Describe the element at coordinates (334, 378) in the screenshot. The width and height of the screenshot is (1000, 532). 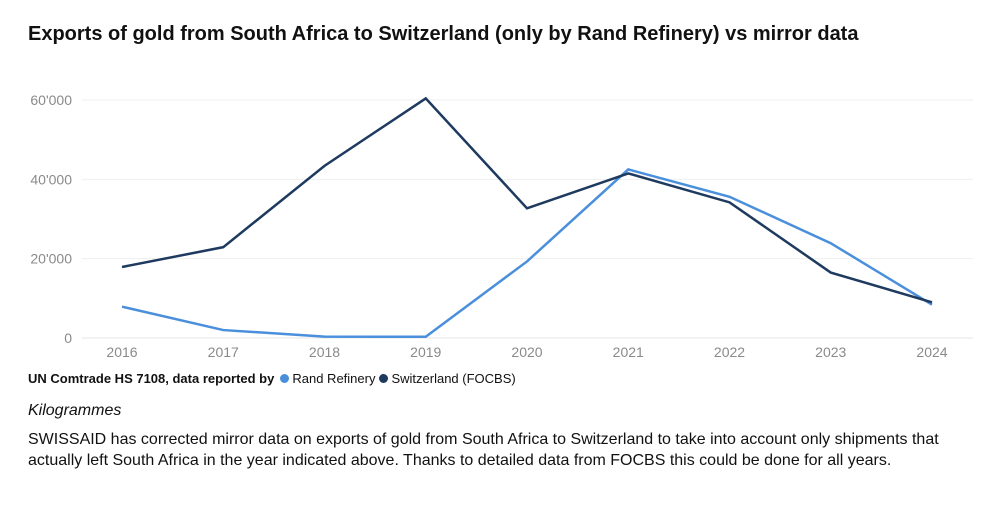
I see `legend-label: Rand Refinery` at that location.